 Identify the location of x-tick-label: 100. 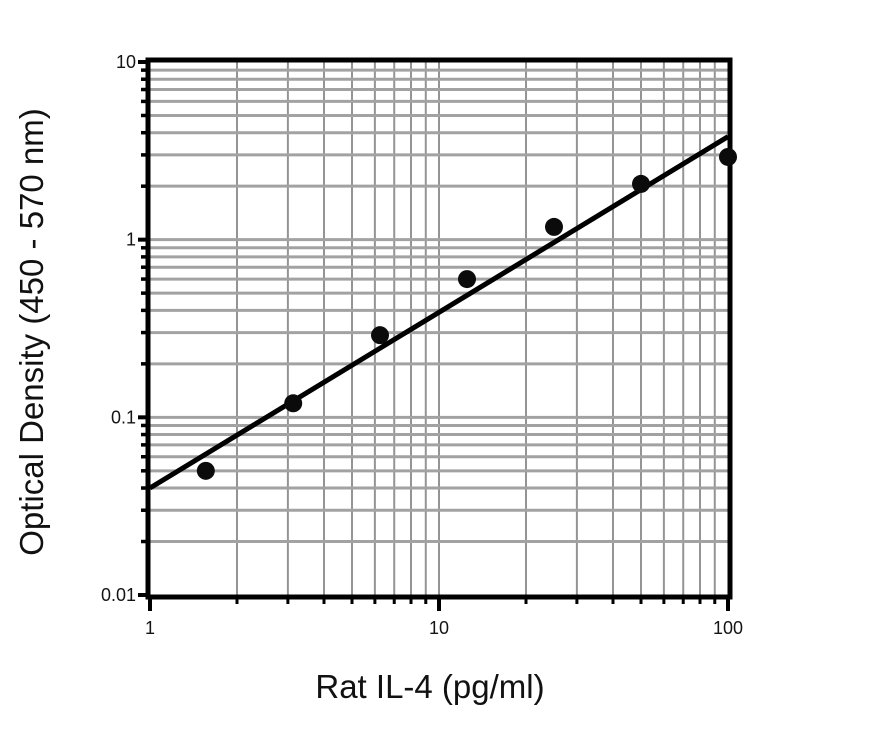
(728, 628).